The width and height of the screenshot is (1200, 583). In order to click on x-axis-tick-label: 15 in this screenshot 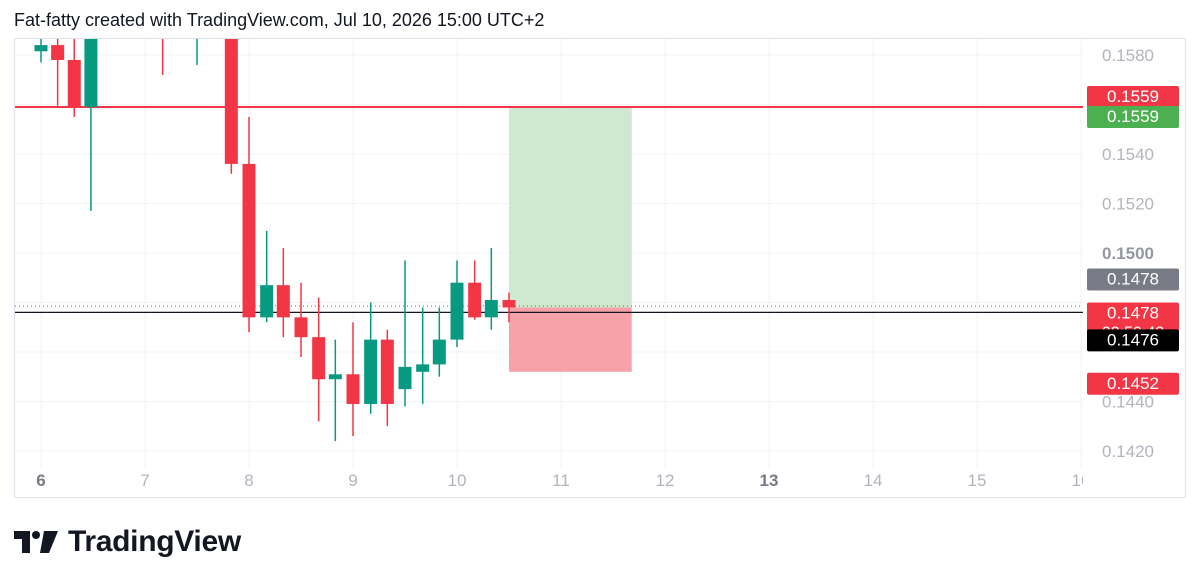, I will do `click(977, 480)`.